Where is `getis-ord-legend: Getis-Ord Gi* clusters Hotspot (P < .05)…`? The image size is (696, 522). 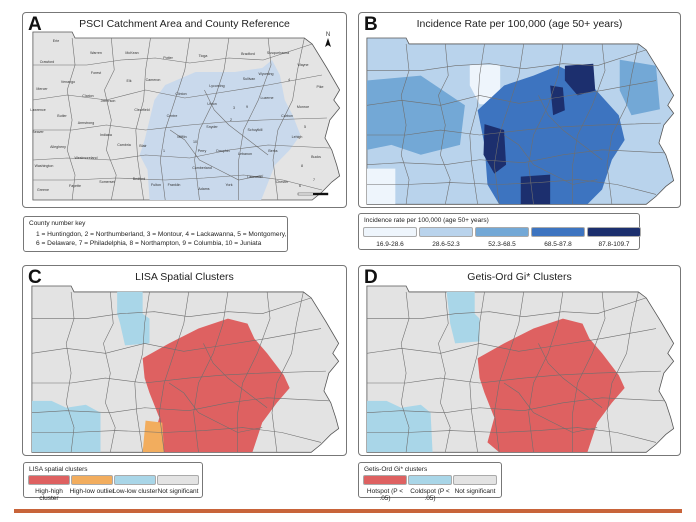 getis-ord-legend: Getis-Ord Gi* clusters Hotspot (P < .05)… is located at coordinates (430, 482).